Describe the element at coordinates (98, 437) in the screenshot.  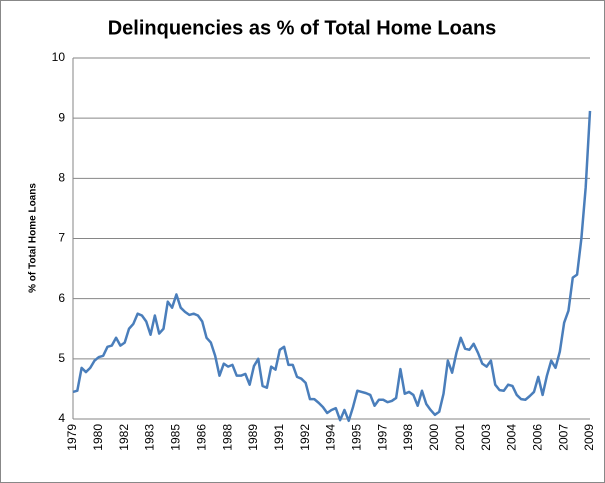
I see `x-tick-label: 1980` at that location.